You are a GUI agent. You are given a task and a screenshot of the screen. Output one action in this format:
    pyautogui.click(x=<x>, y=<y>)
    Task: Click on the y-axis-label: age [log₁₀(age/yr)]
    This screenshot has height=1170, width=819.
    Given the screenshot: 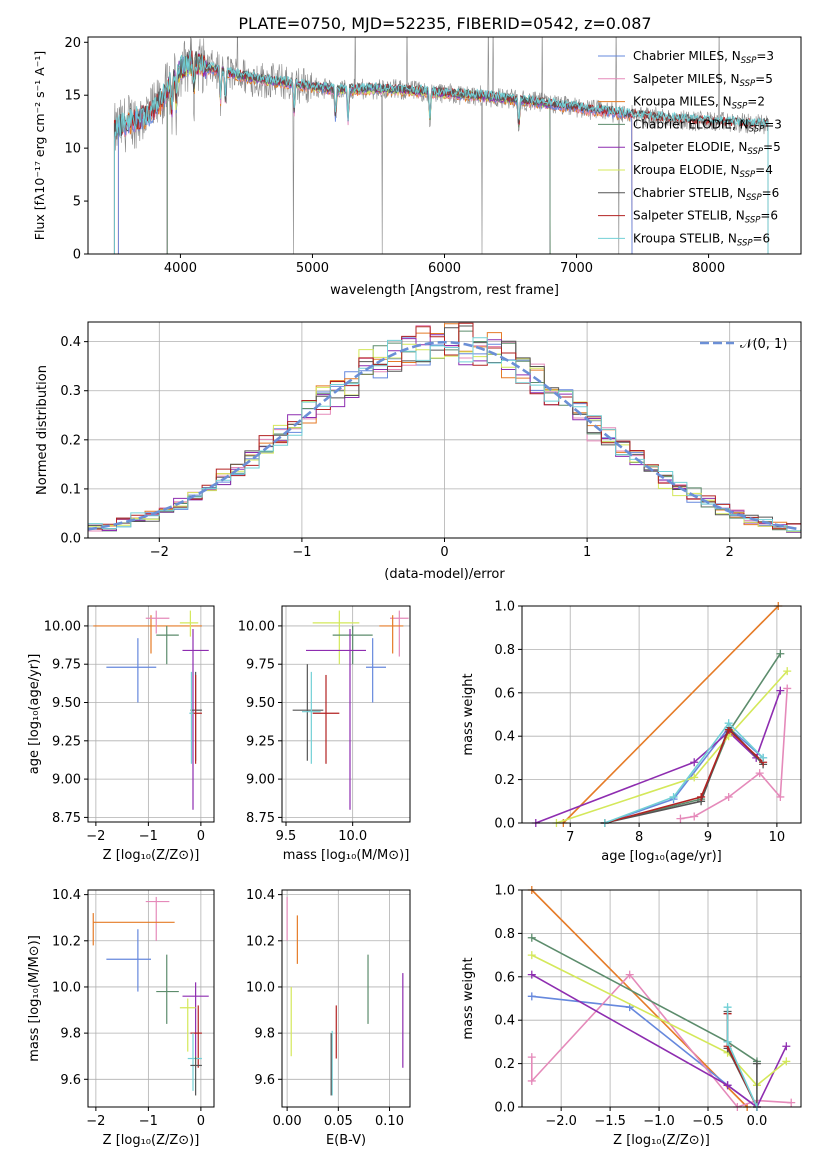 What is the action you would take?
    pyautogui.click(x=34, y=714)
    